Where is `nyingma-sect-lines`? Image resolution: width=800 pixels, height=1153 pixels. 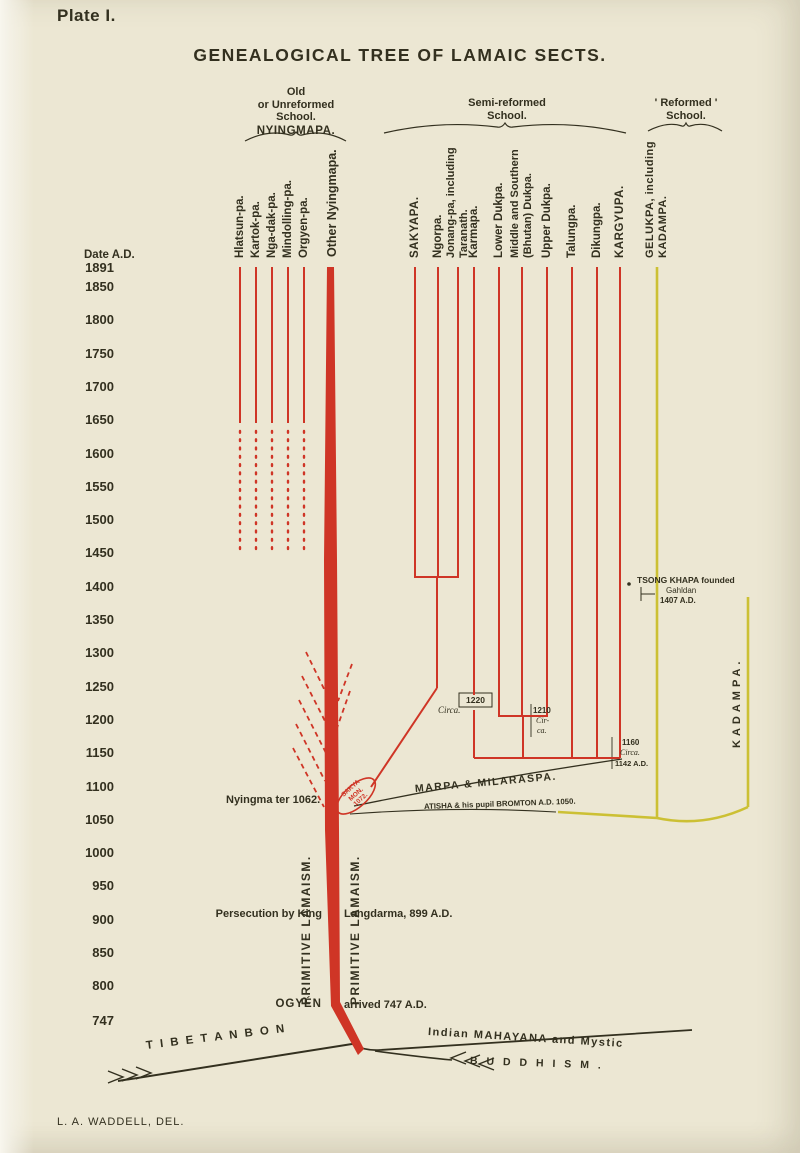
nyingma-sect-lines is located at coordinates (295, 537).